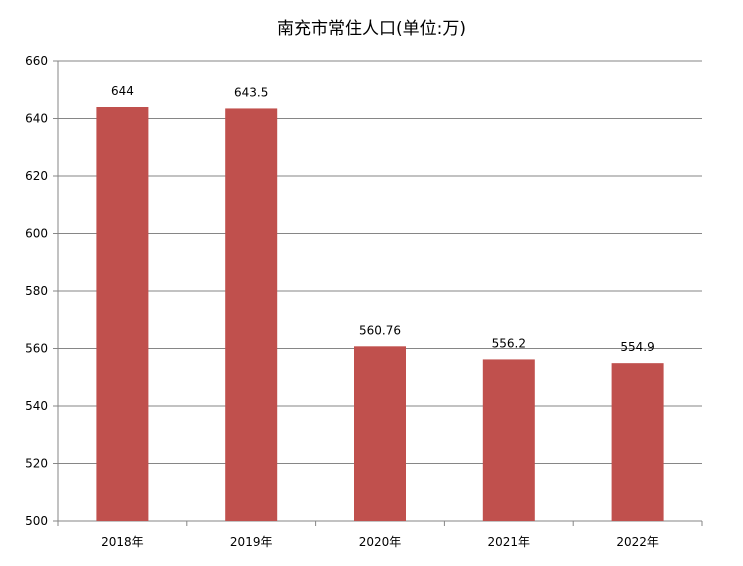 Image resolution: width=743 pixels, height=566 pixels. Describe the element at coordinates (36, 176) in the screenshot. I see `y-tick-label: 620` at that location.